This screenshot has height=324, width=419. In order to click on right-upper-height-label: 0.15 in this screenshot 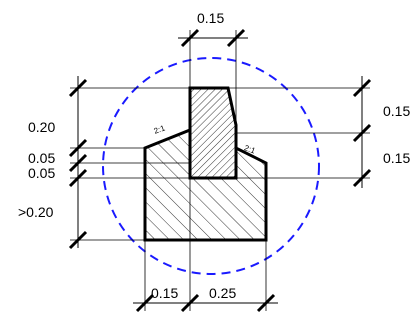, I will do `click(396, 111)`.